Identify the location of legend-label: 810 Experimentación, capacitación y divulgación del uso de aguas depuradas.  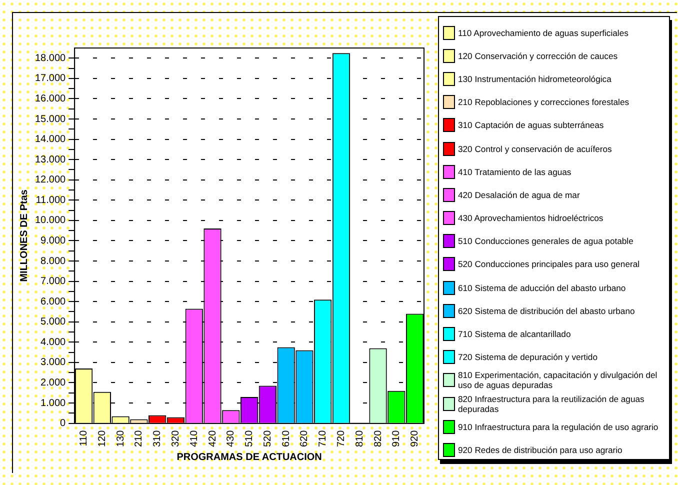
(558, 380).